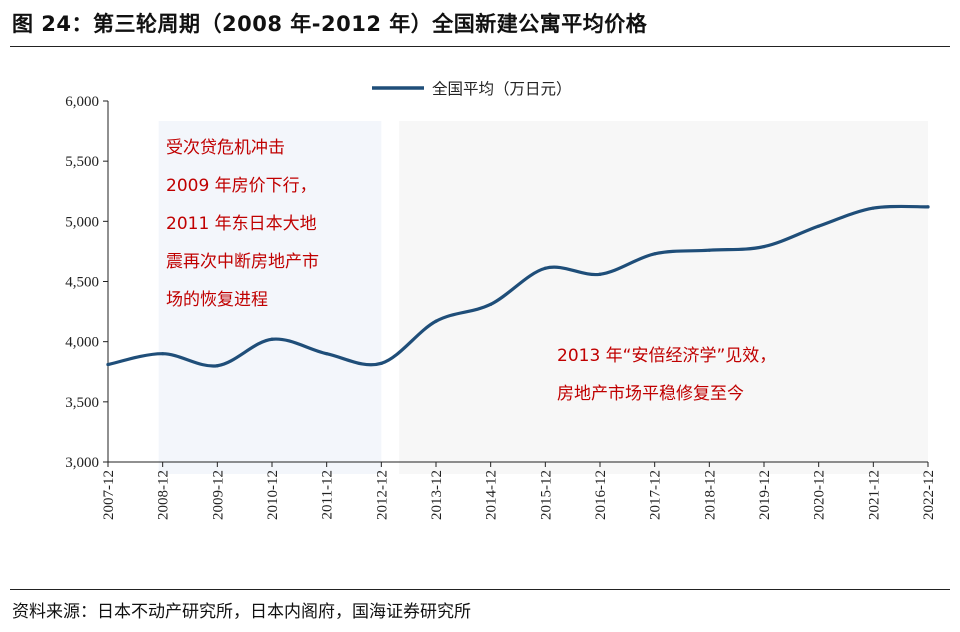 Image resolution: width=960 pixels, height=632 pixels. Describe the element at coordinates (164, 495) in the screenshot. I see `x-tick-label: 2008-12` at that location.